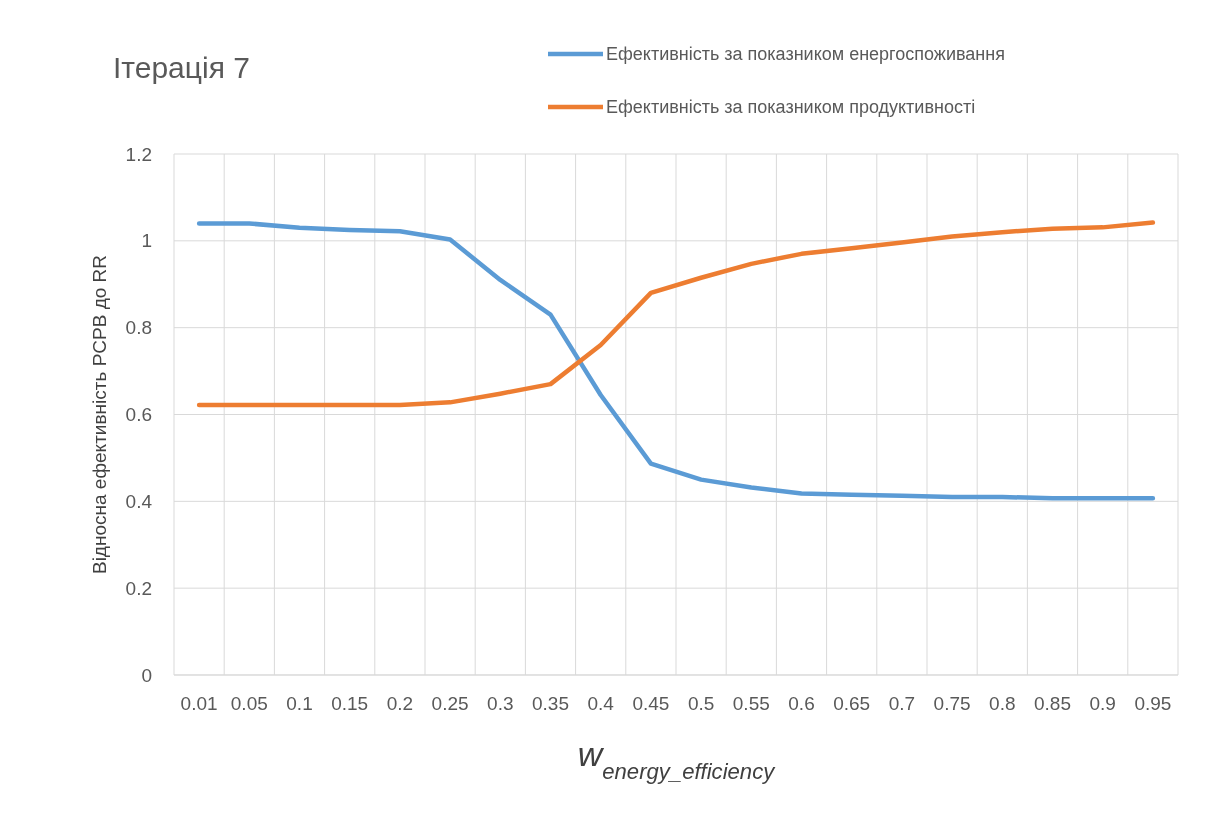 The width and height of the screenshot is (1214, 816). Describe the element at coordinates (99, 414) in the screenshot. I see `y-axis-title: Відносна ефективність PCPB до RR` at that location.